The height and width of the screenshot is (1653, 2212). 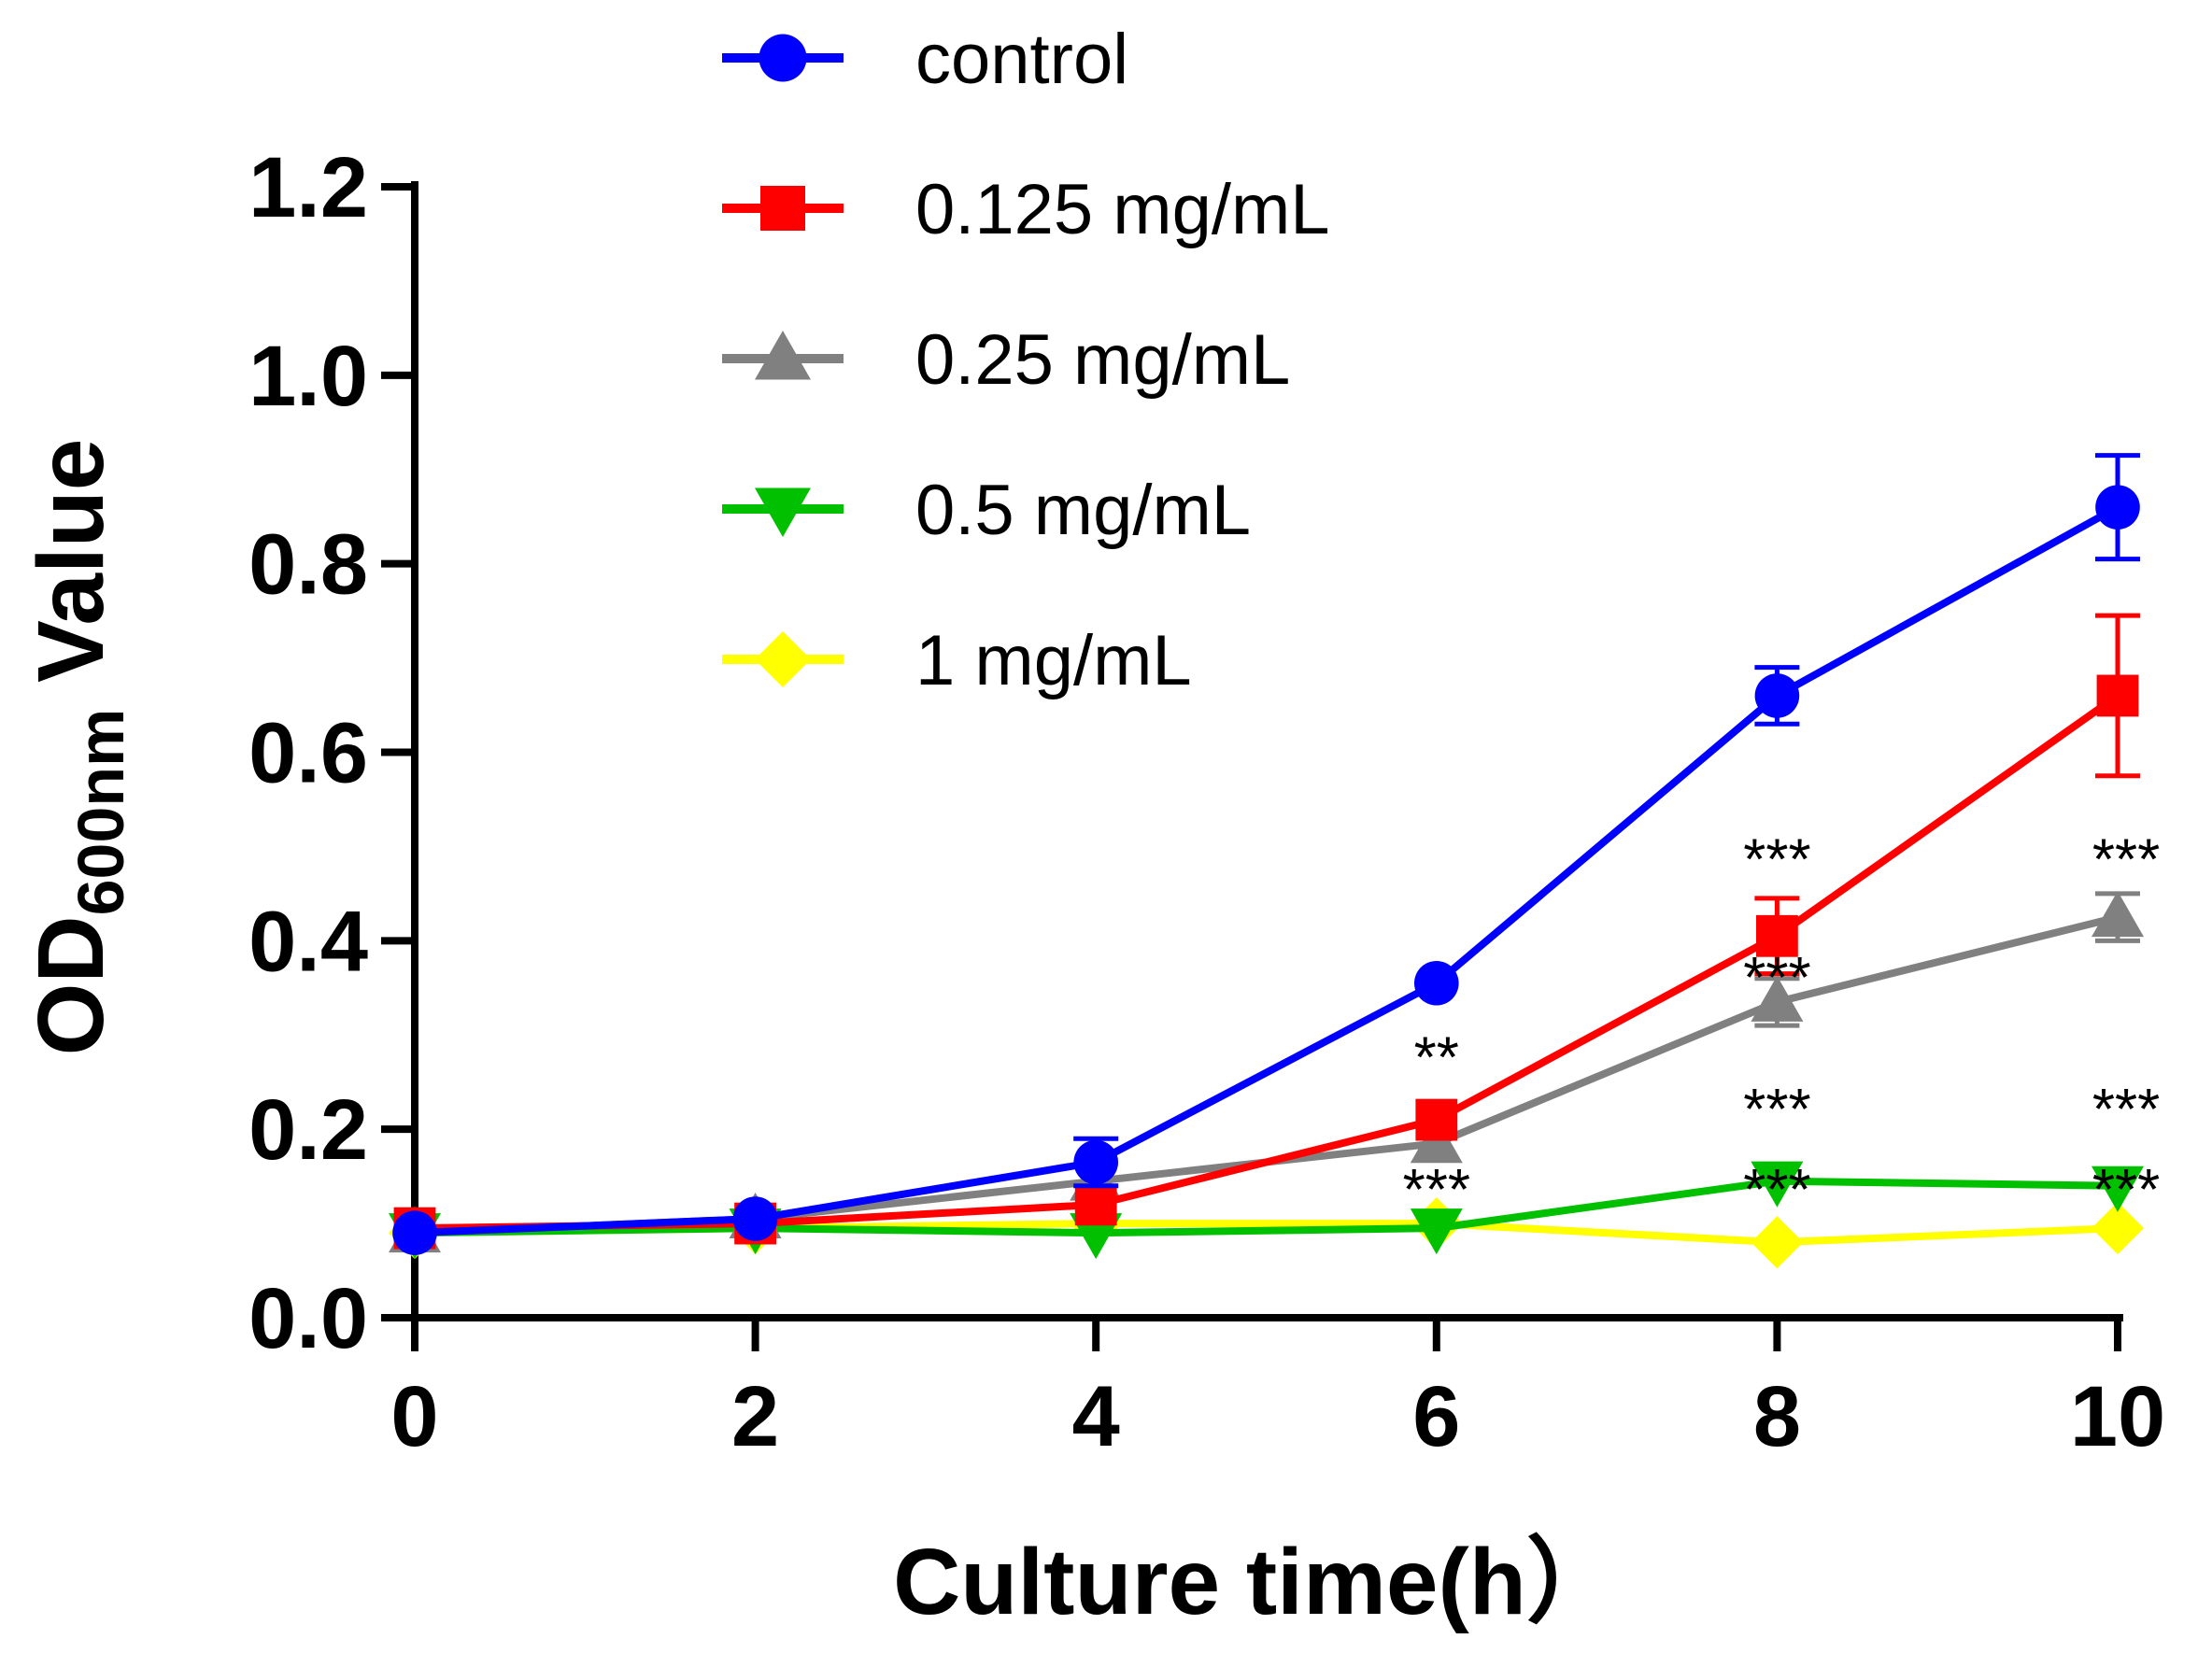 What do you see at coordinates (1782, 1025) in the screenshot?
I see `significance-annotations: **************************` at bounding box center [1782, 1025].